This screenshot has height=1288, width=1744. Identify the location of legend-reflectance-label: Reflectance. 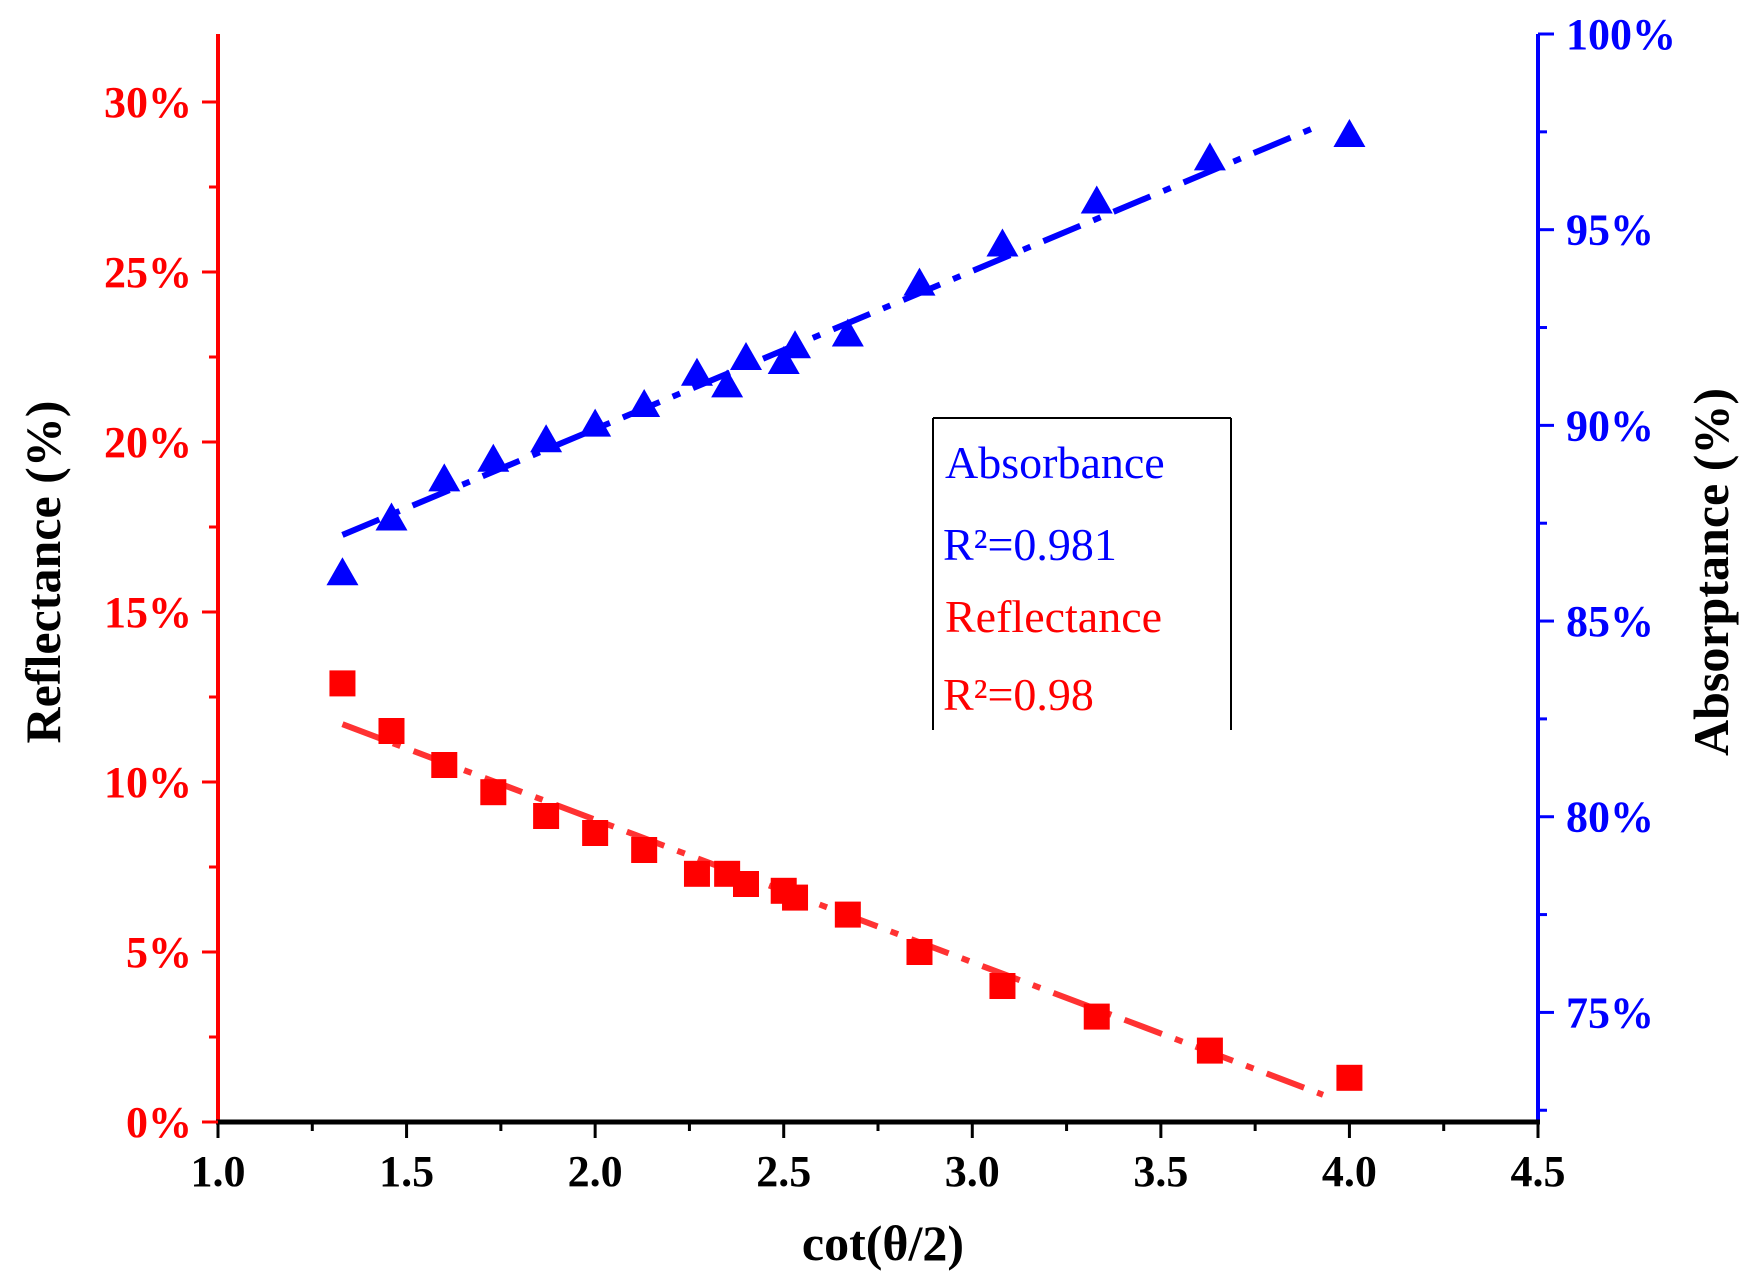
(1053, 616).